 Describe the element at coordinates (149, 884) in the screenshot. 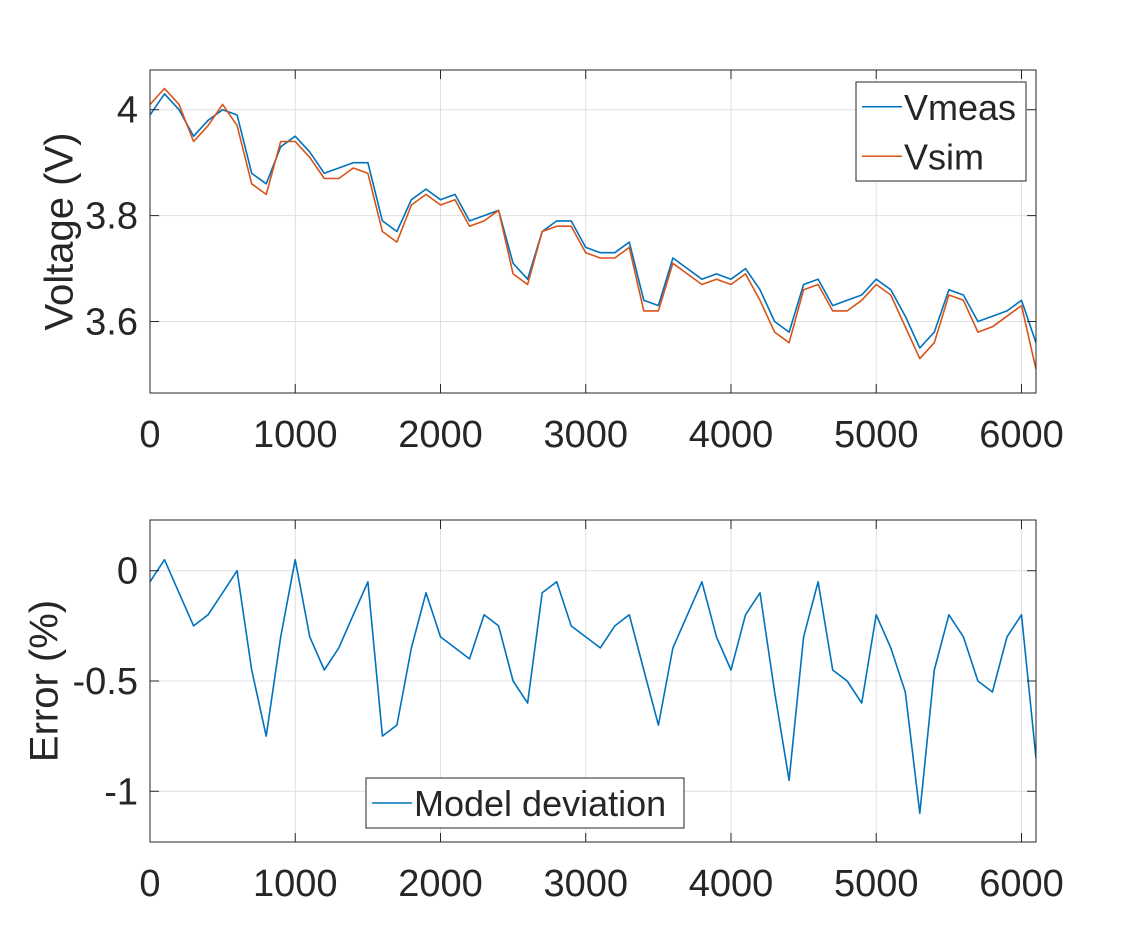

I see `error-x-tick-label: 0` at that location.